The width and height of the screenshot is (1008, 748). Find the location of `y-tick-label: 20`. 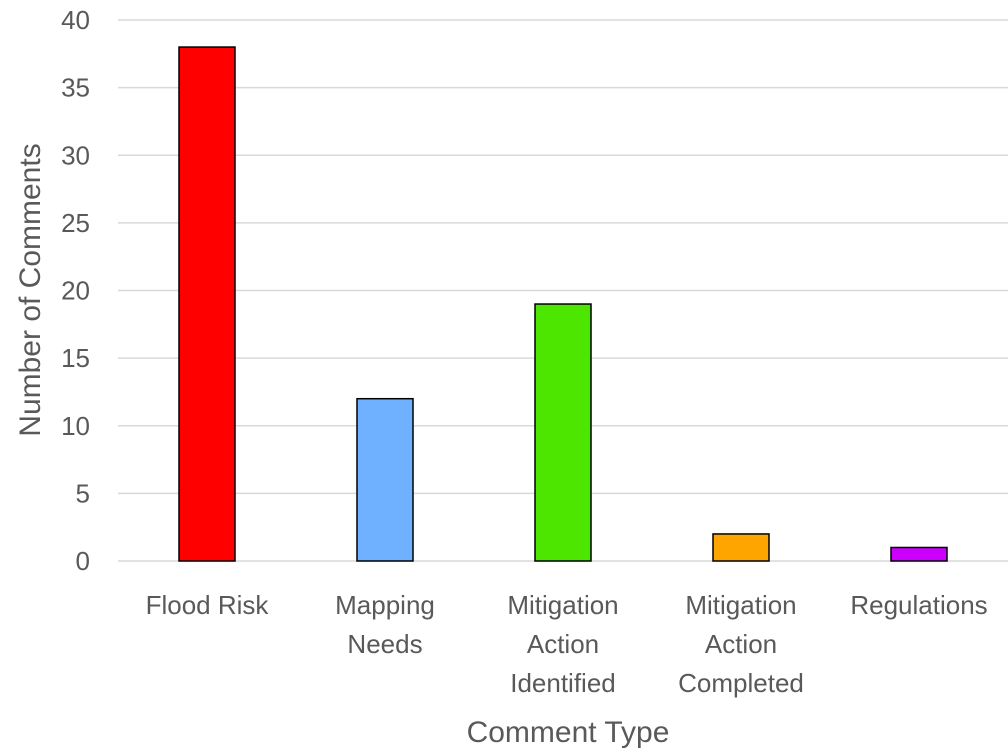

y-tick-label: 20 is located at coordinates (75, 291).